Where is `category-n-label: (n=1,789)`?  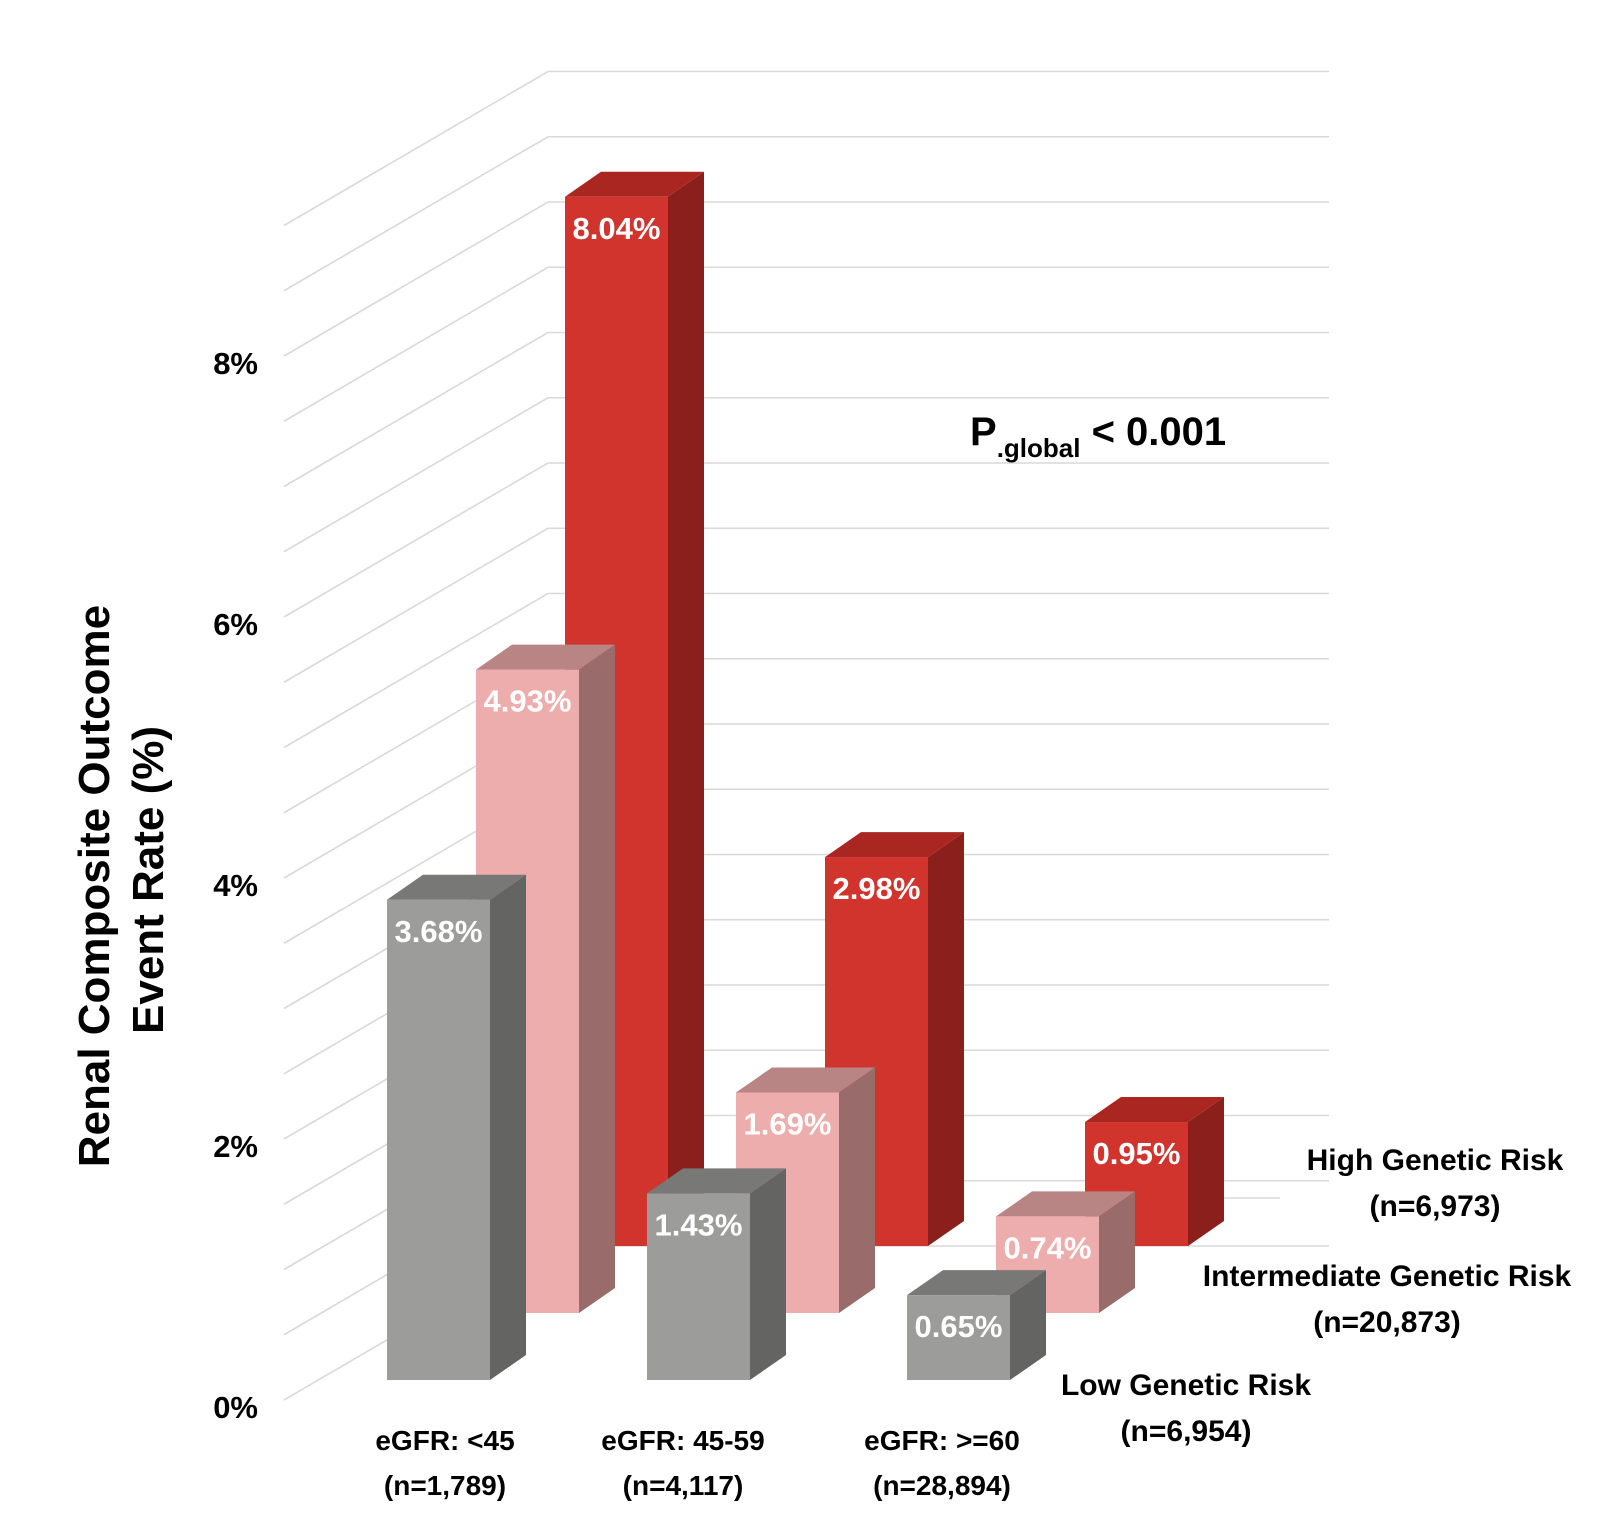 category-n-label: (n=1,789) is located at coordinates (445, 1485).